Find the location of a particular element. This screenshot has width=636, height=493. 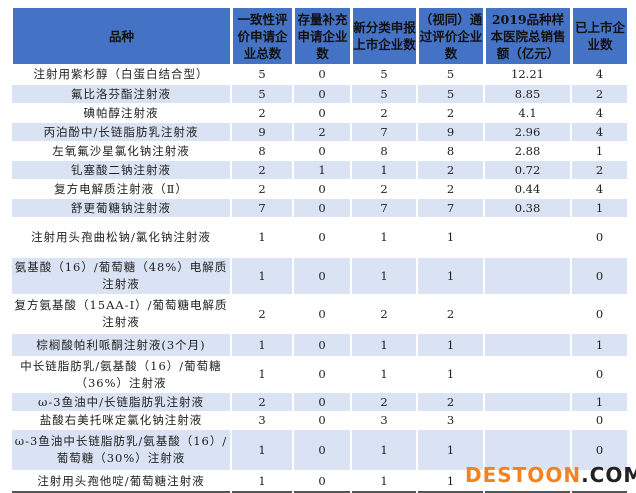

watermark-logo: DESTOON.COM is located at coordinates (550, 475).